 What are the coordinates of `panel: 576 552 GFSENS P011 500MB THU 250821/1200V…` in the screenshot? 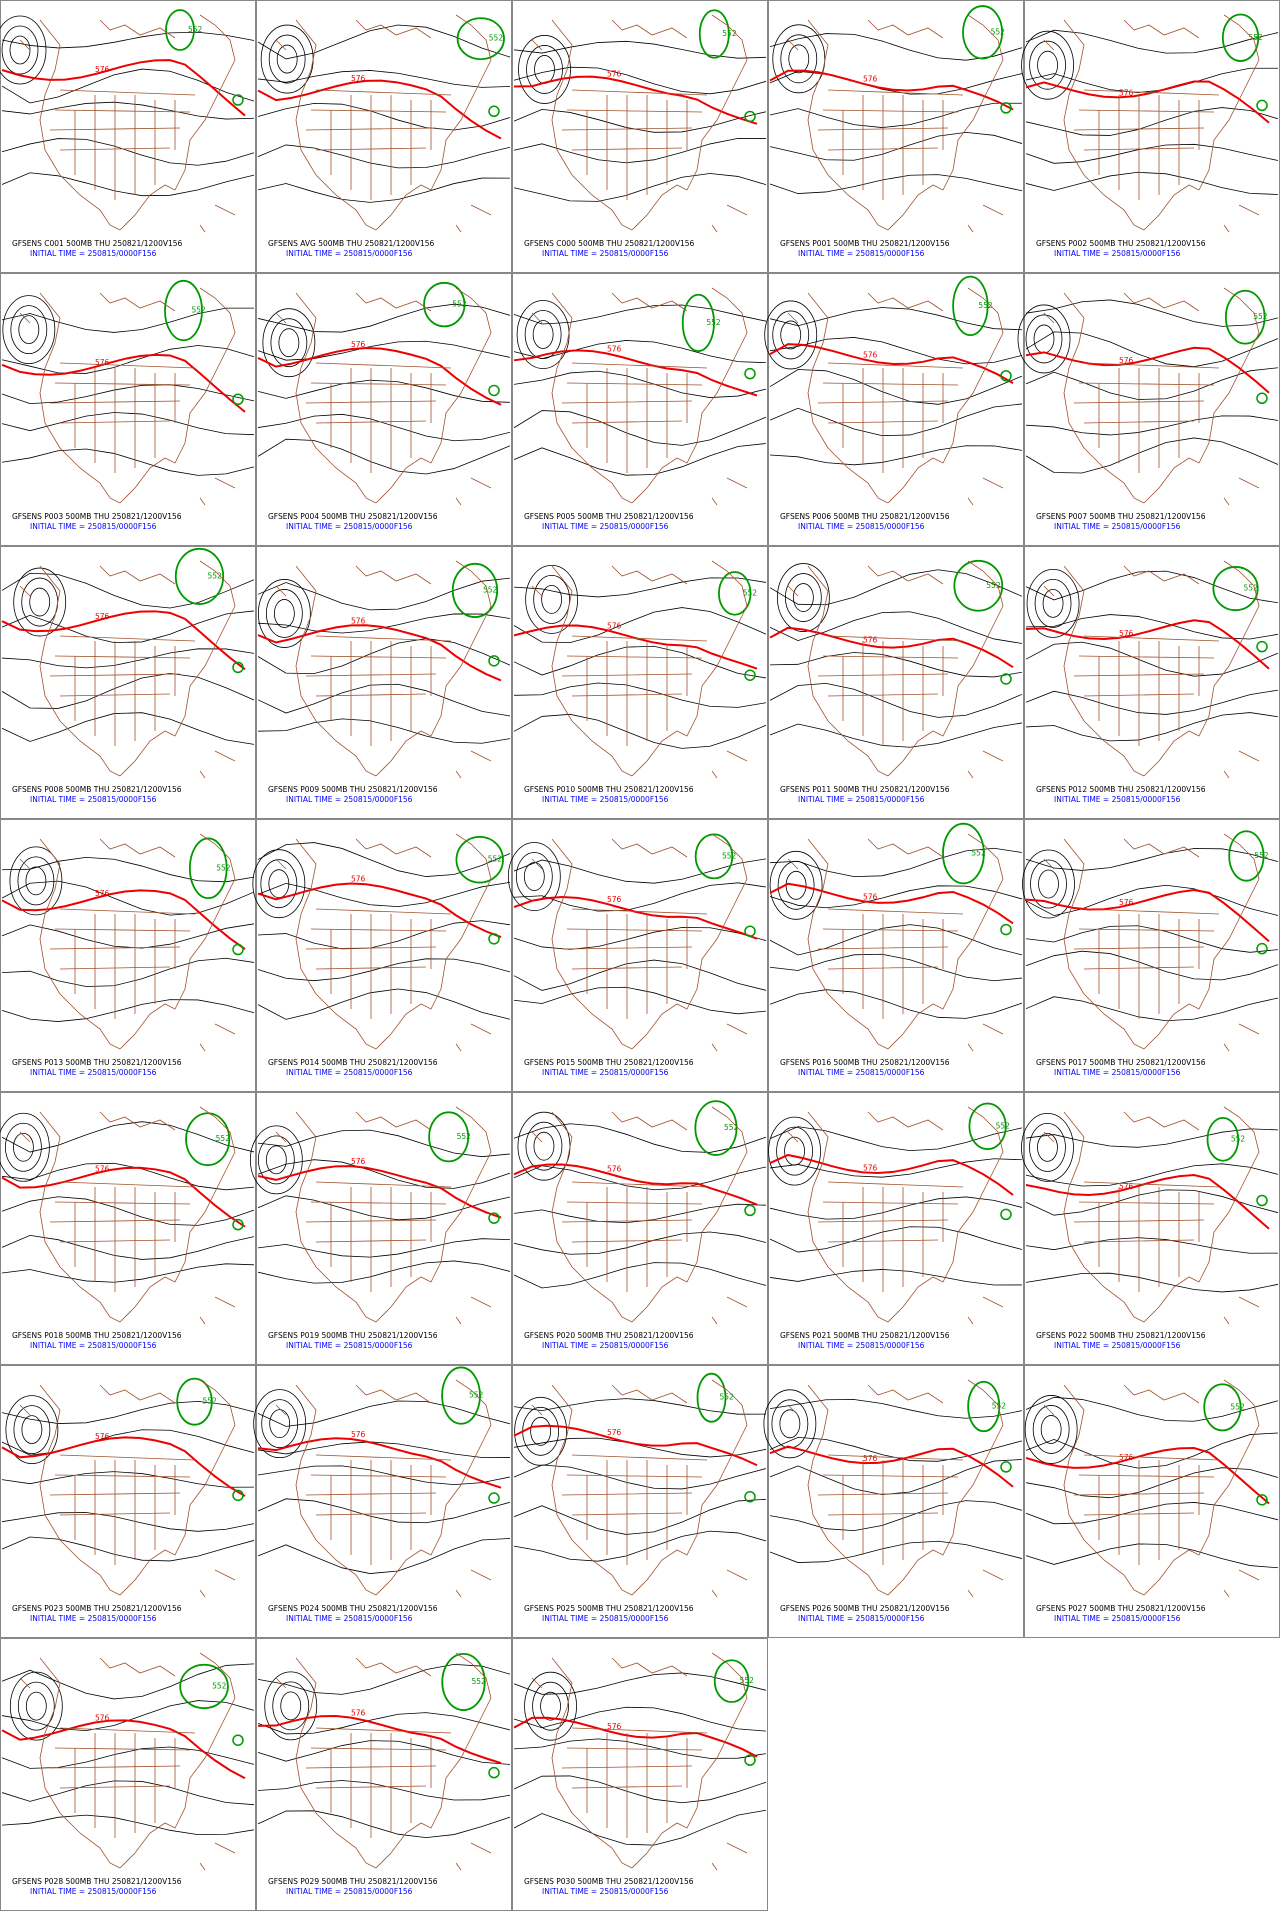 It's located at (896, 682).